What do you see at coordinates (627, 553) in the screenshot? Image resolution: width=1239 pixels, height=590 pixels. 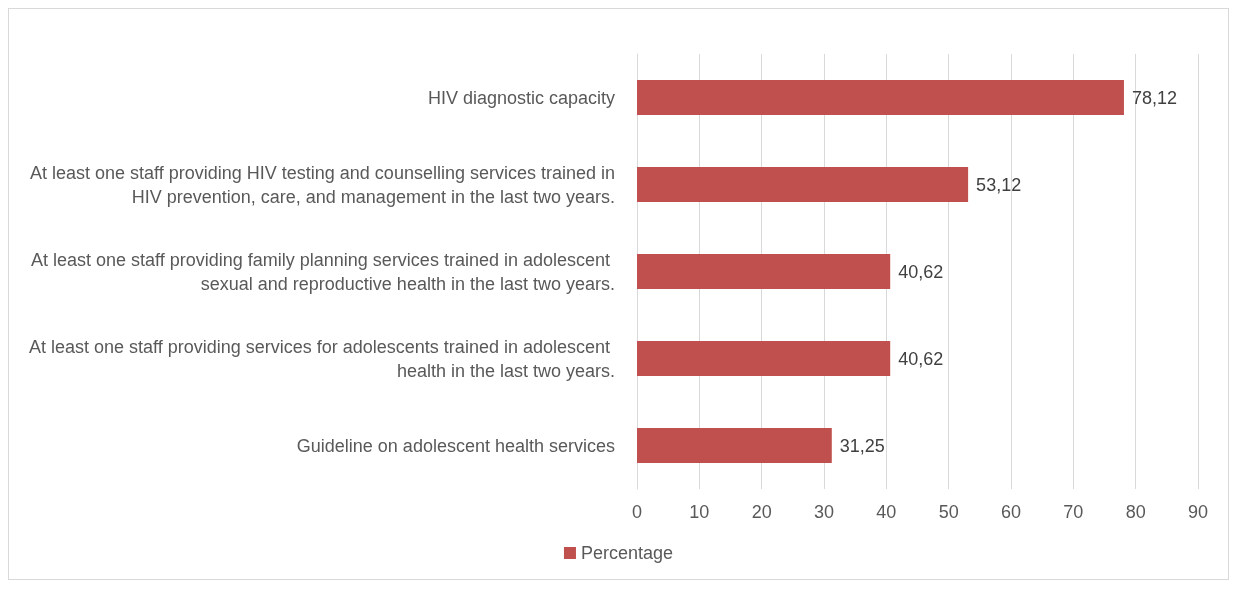 I see `legend-label: Percentage` at bounding box center [627, 553].